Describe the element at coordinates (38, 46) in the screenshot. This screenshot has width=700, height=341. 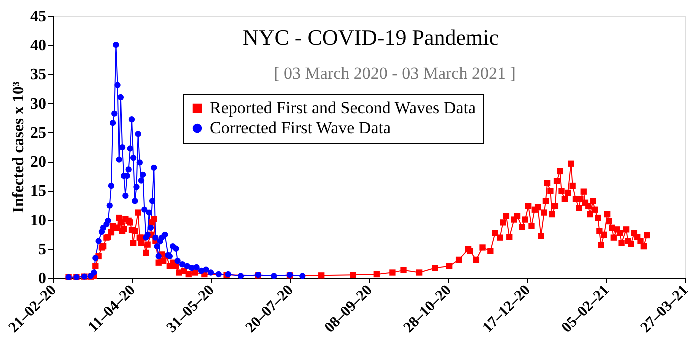
I see `y-tick-label: 40` at that location.